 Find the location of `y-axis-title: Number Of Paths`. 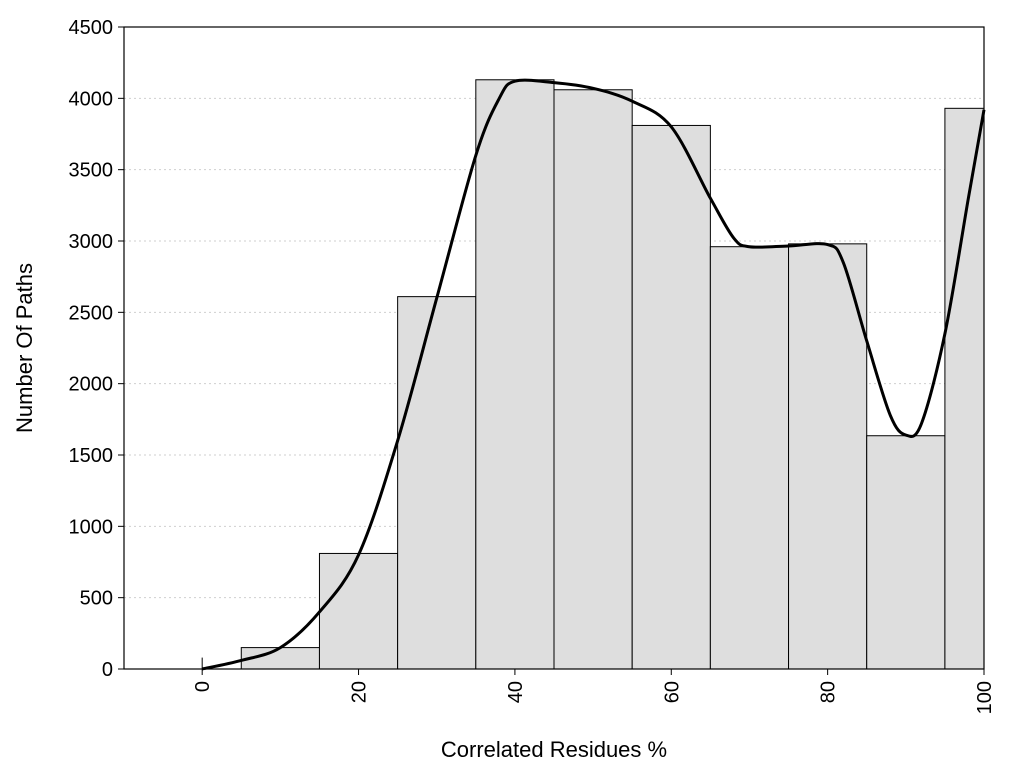

y-axis-title: Number Of Paths is located at coordinates (24, 348).